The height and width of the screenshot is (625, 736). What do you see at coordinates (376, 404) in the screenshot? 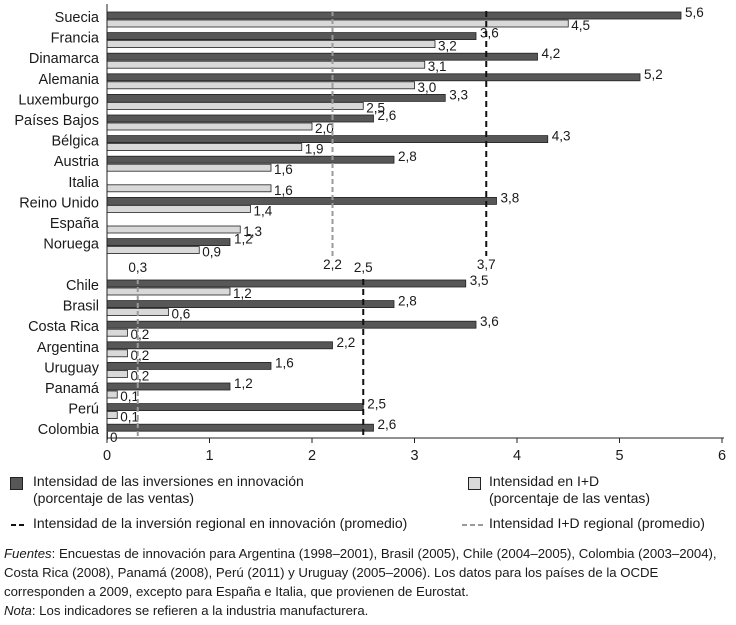
I see `value-label-innovation-peru: 2,5` at bounding box center [376, 404].